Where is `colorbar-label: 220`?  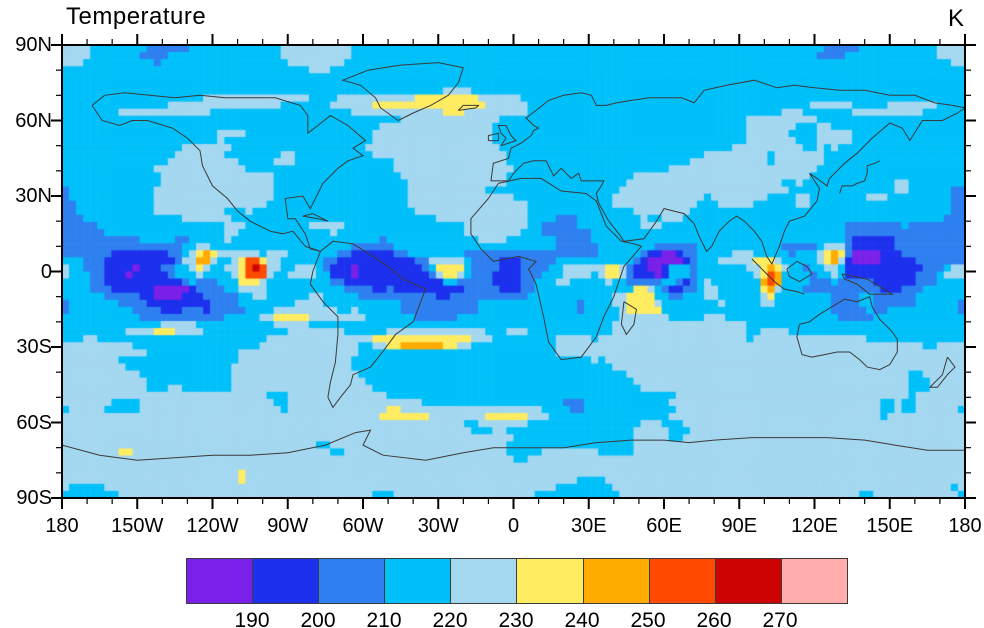 colorbar-label: 220 is located at coordinates (450, 618).